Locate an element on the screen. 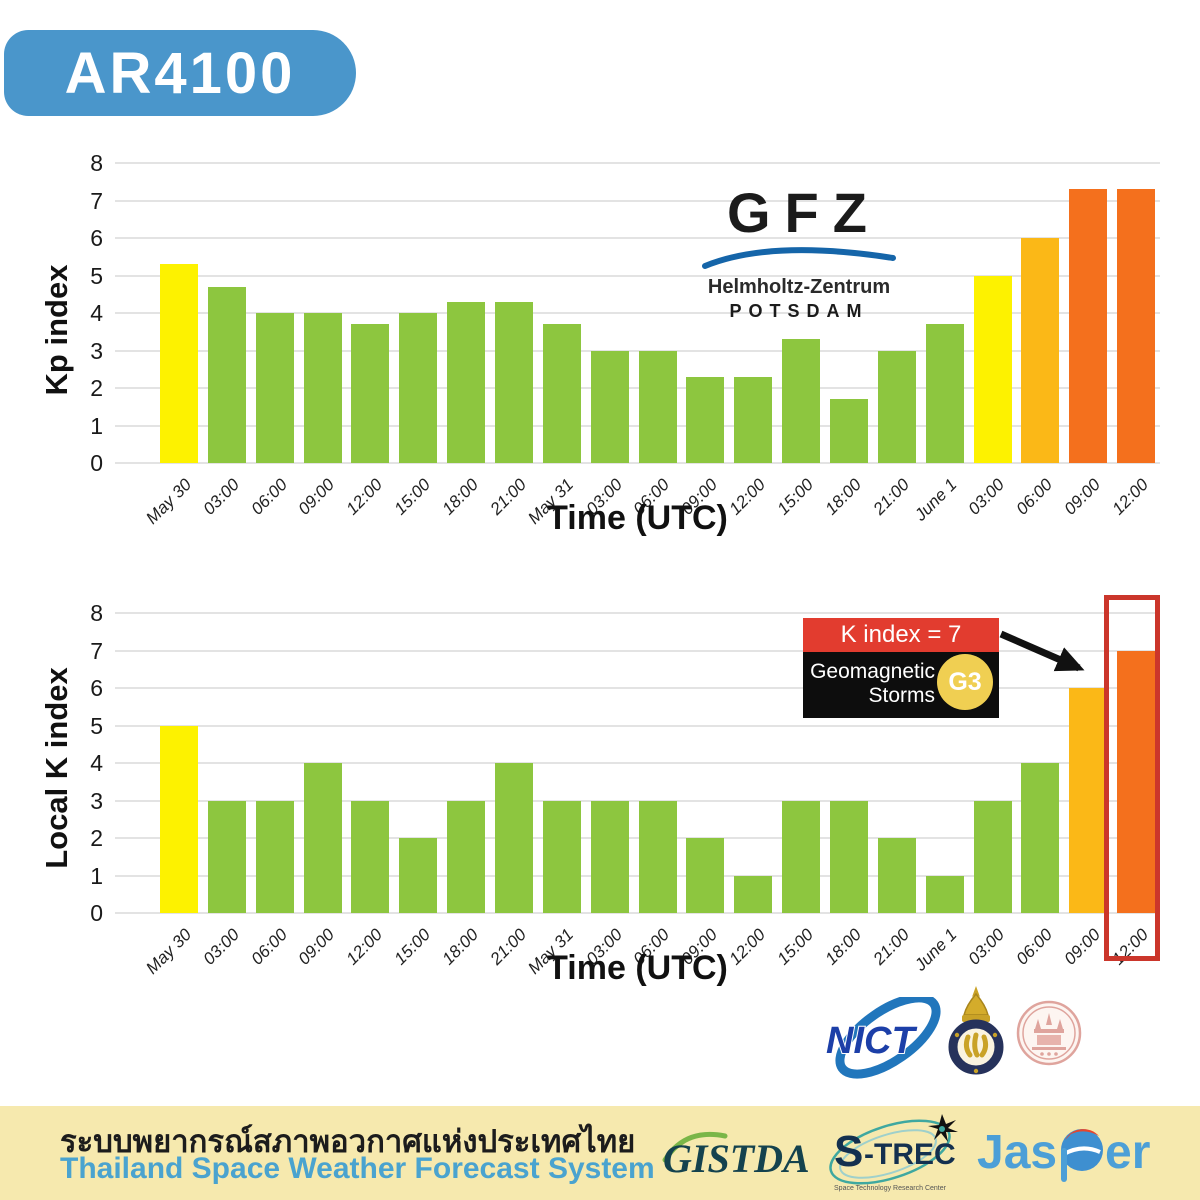  gistda-logo: GISTDA is located at coordinates (736, 1156).